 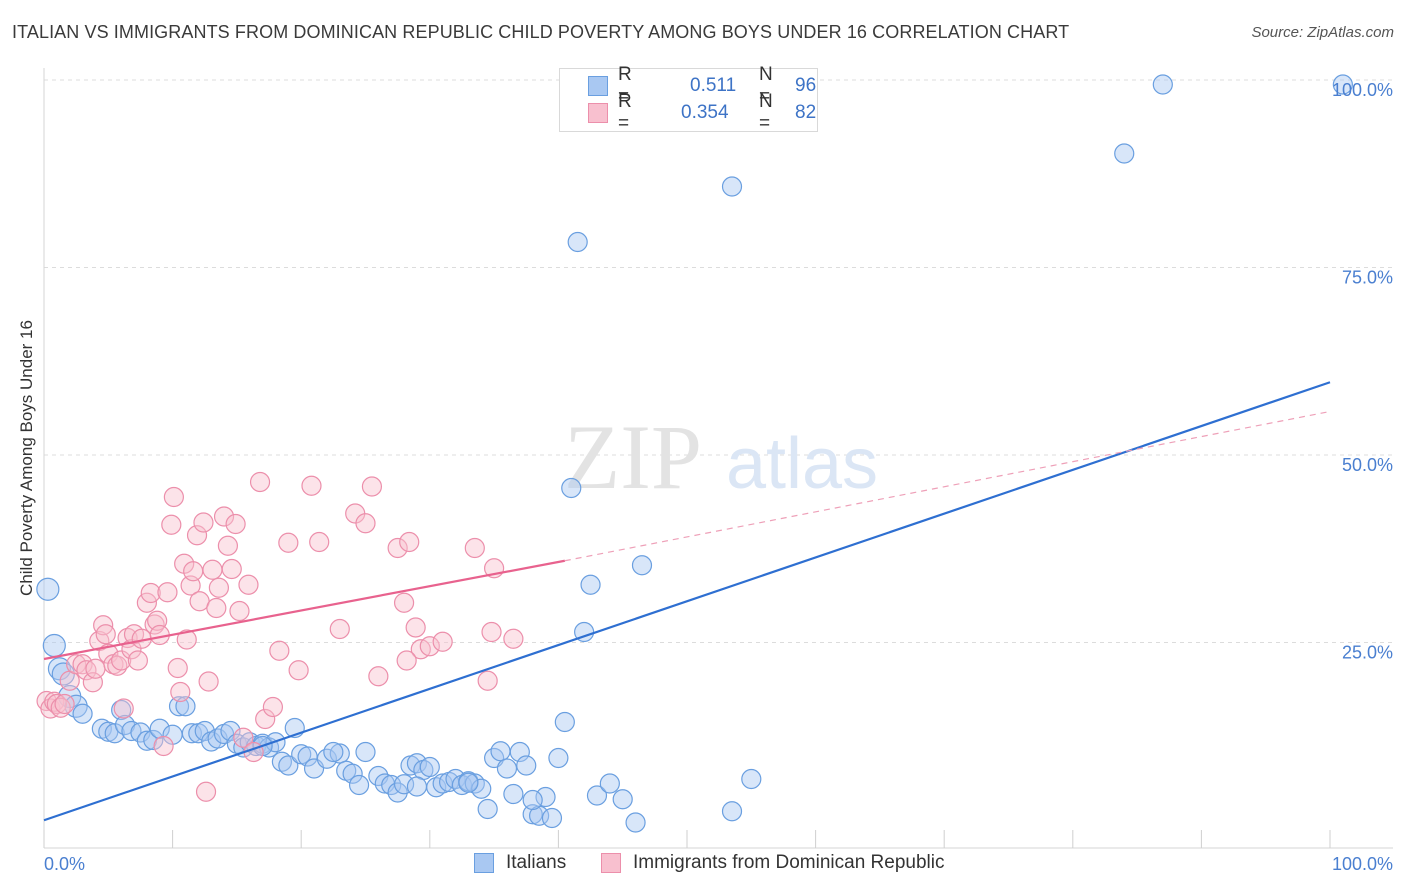 What do you see at coordinates (1367, 278) in the screenshot?
I see `y-tick-label: 75.0%` at bounding box center [1367, 278].